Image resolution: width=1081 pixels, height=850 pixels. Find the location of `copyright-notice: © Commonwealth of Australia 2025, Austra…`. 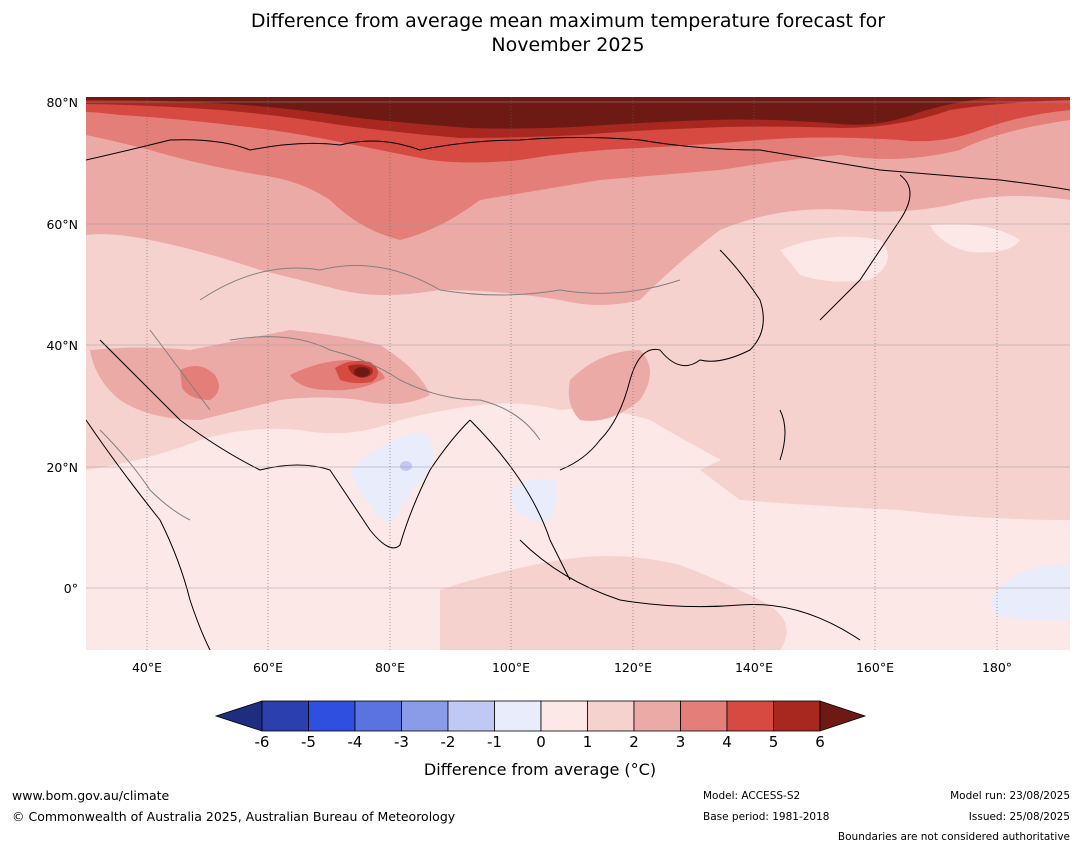

copyright-notice: © Commonwealth of Australia 2025, Austra… is located at coordinates (234, 816).